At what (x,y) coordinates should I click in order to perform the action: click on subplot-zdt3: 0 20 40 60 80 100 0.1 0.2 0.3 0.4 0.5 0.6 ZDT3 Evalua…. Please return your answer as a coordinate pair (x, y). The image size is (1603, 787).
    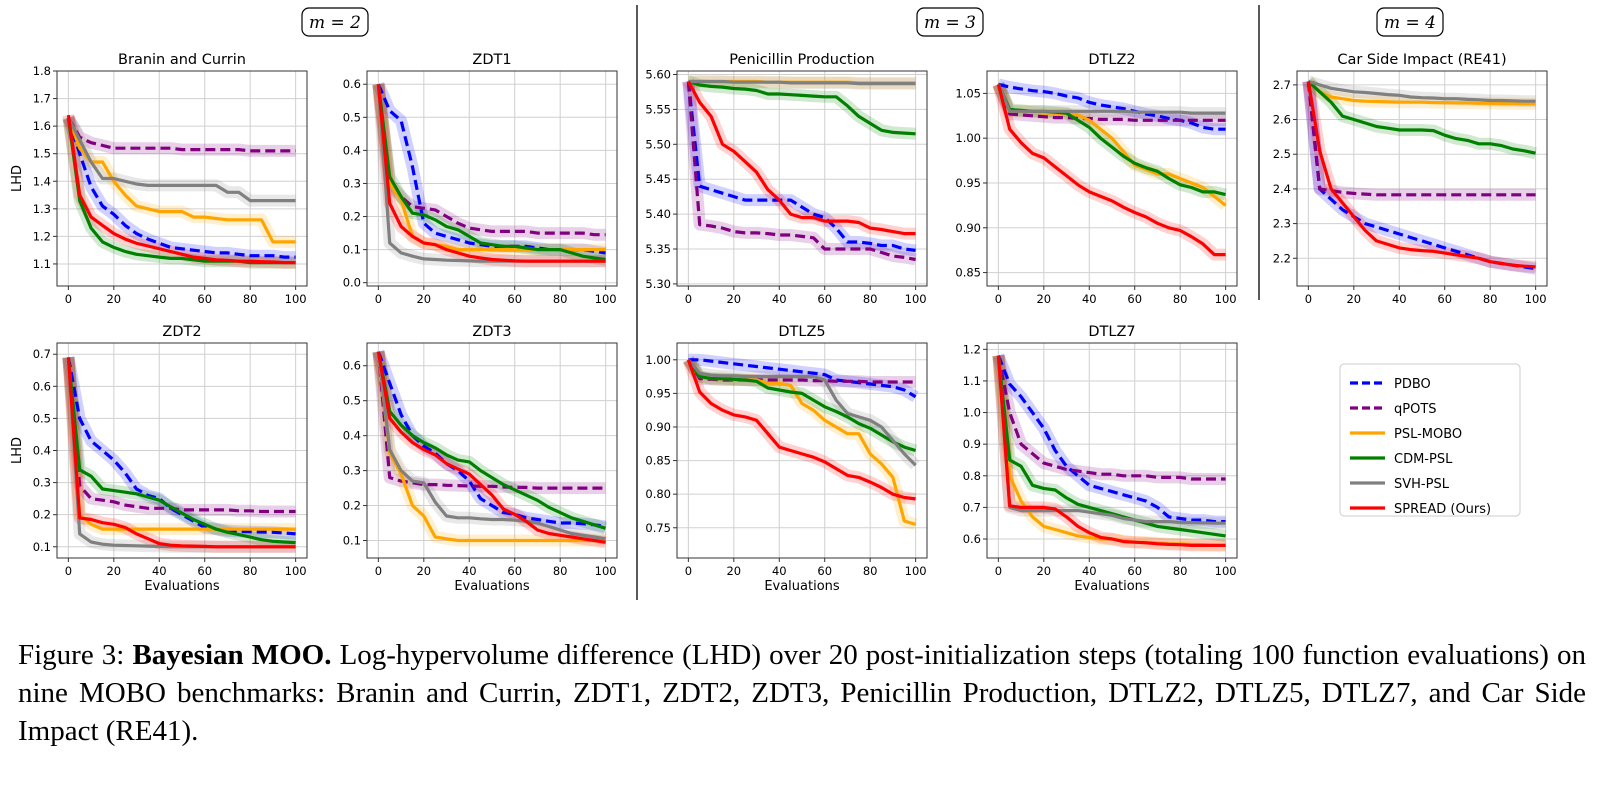
    Looking at the image, I should click on (480, 459).